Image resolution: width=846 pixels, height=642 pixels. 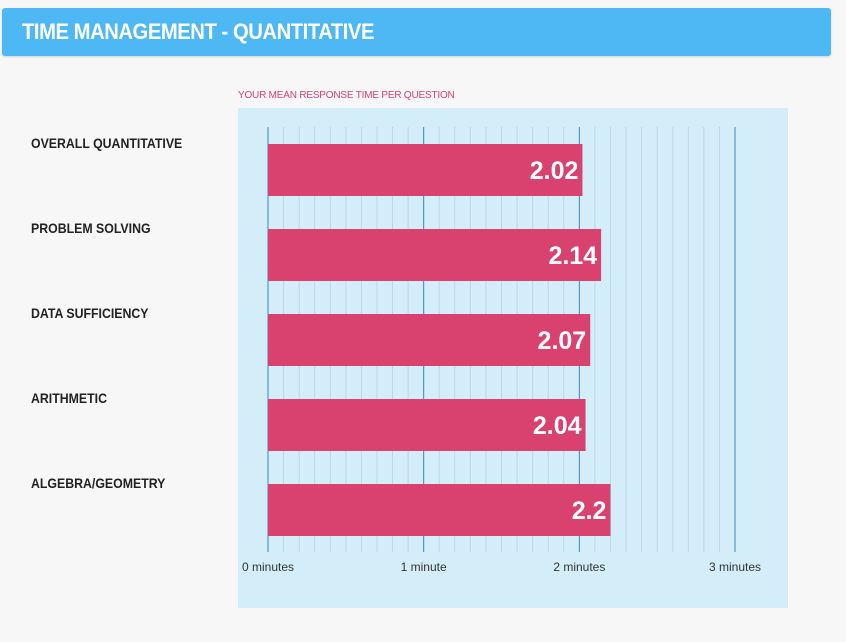 I want to click on category-label-data-sufficiency: DATA SUFFICIENCY, so click(x=90, y=313).